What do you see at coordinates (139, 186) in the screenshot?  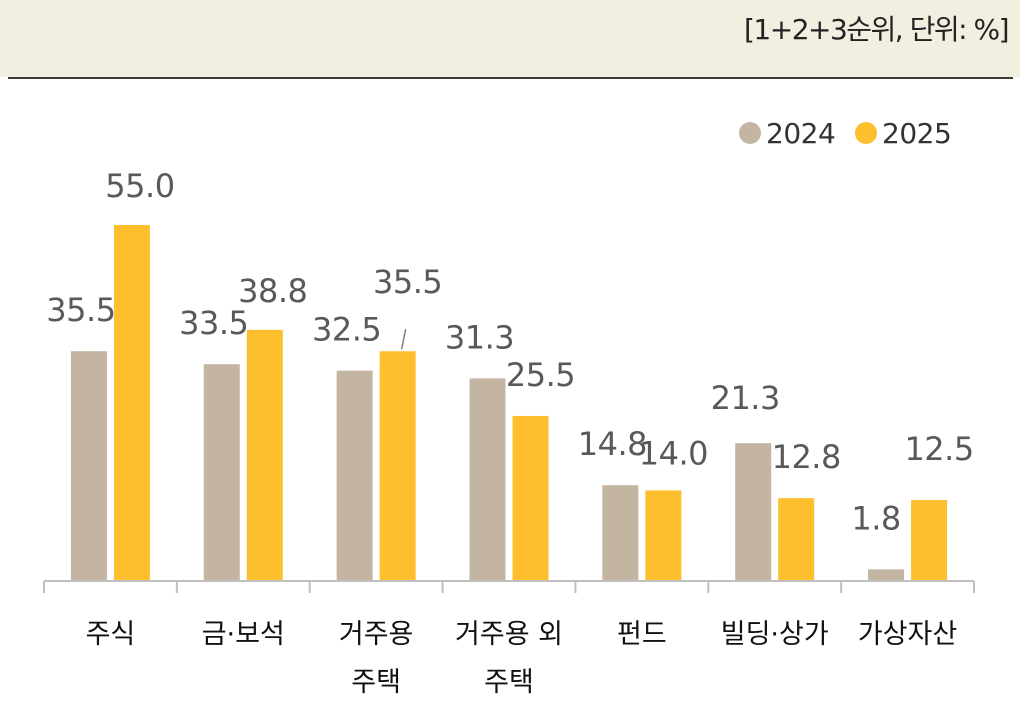 I see `value-label-2025-0: 55.0` at bounding box center [139, 186].